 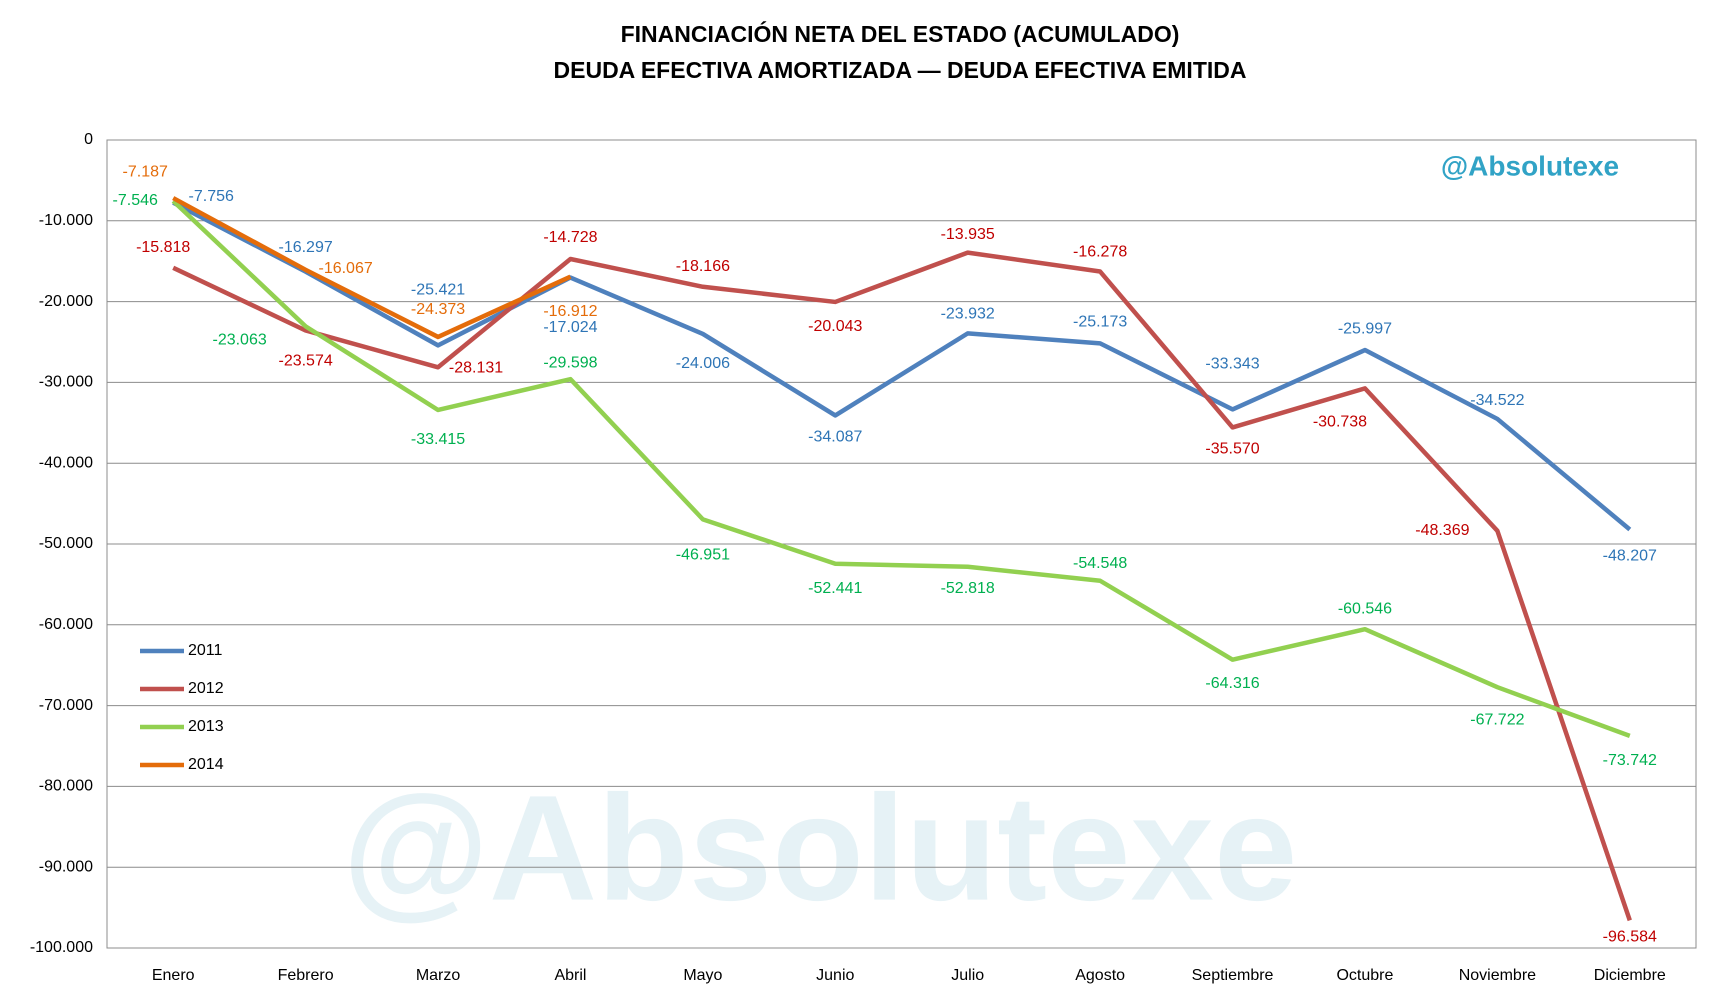 What do you see at coordinates (1365, 608) in the screenshot?
I see `data-label: -60.546` at bounding box center [1365, 608].